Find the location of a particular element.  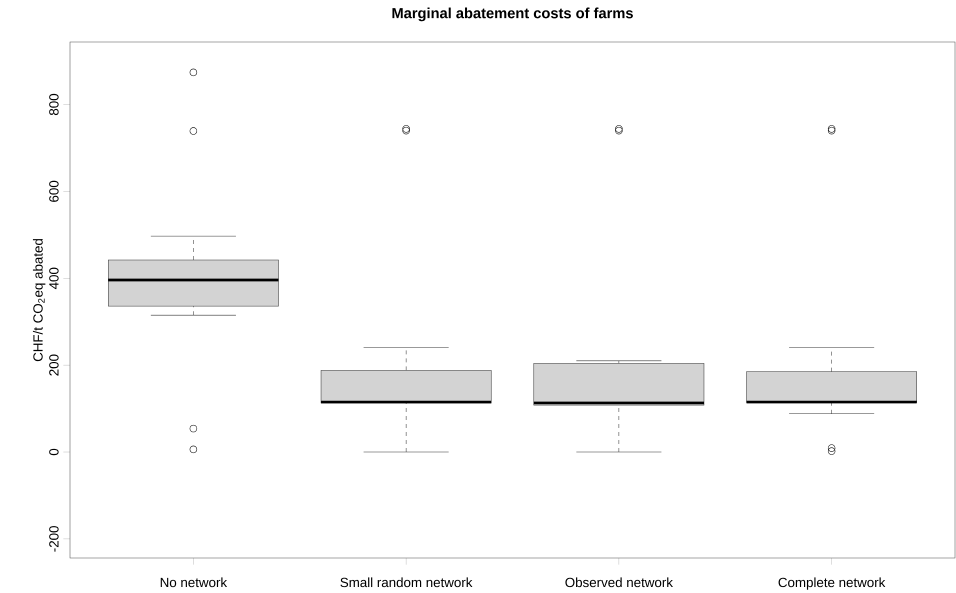

y-tick-label: 400 is located at coordinates (54, 279).